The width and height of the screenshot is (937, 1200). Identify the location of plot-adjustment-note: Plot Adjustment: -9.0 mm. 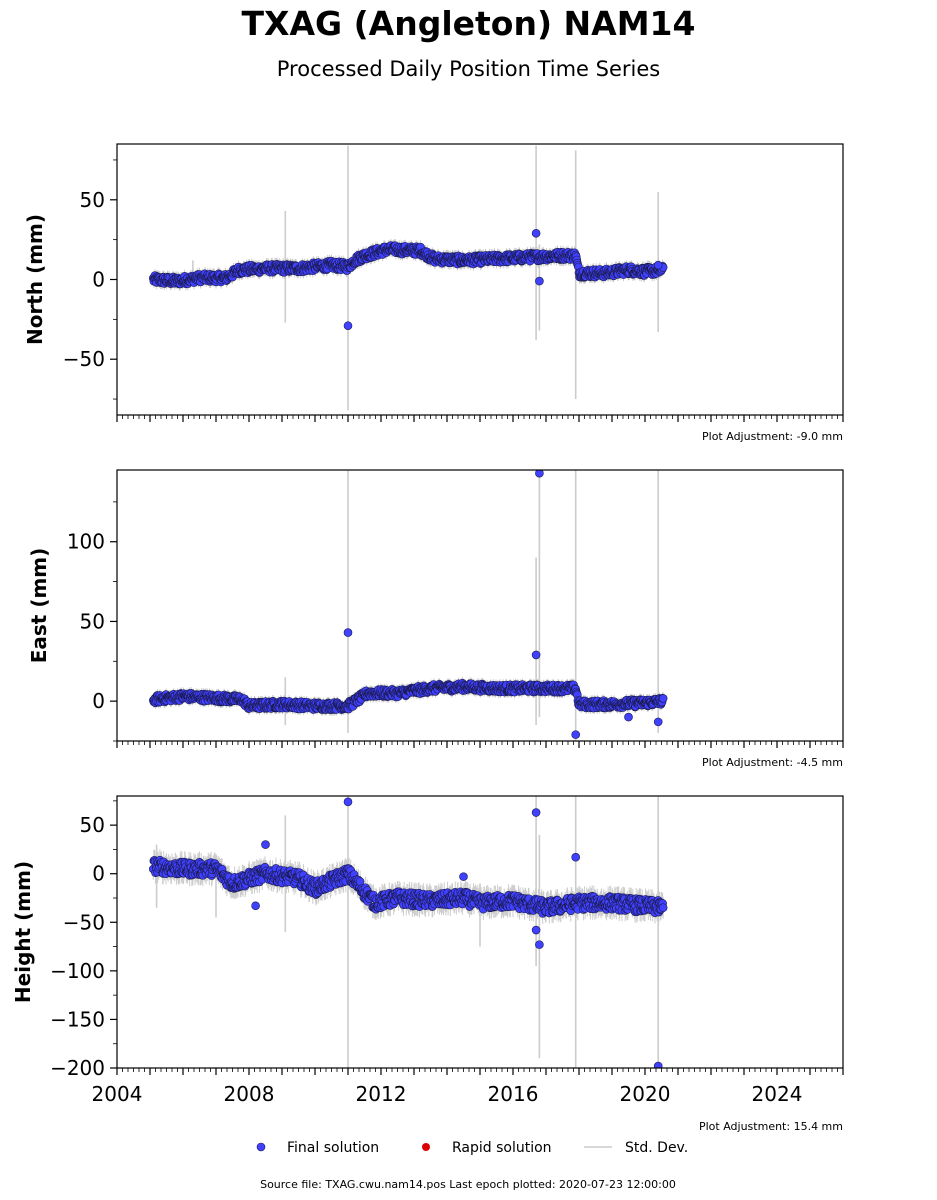
(772, 436).